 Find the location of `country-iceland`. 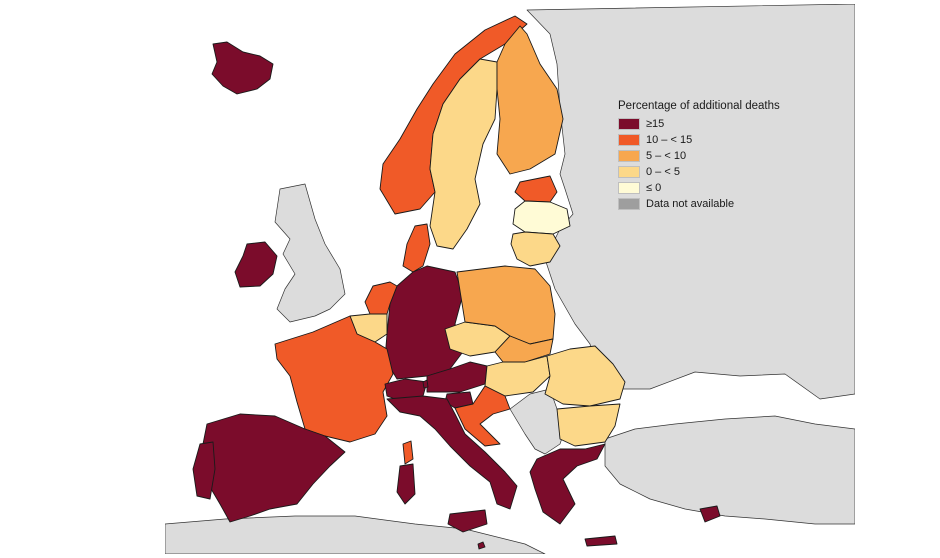

country-iceland is located at coordinates (242, 68).